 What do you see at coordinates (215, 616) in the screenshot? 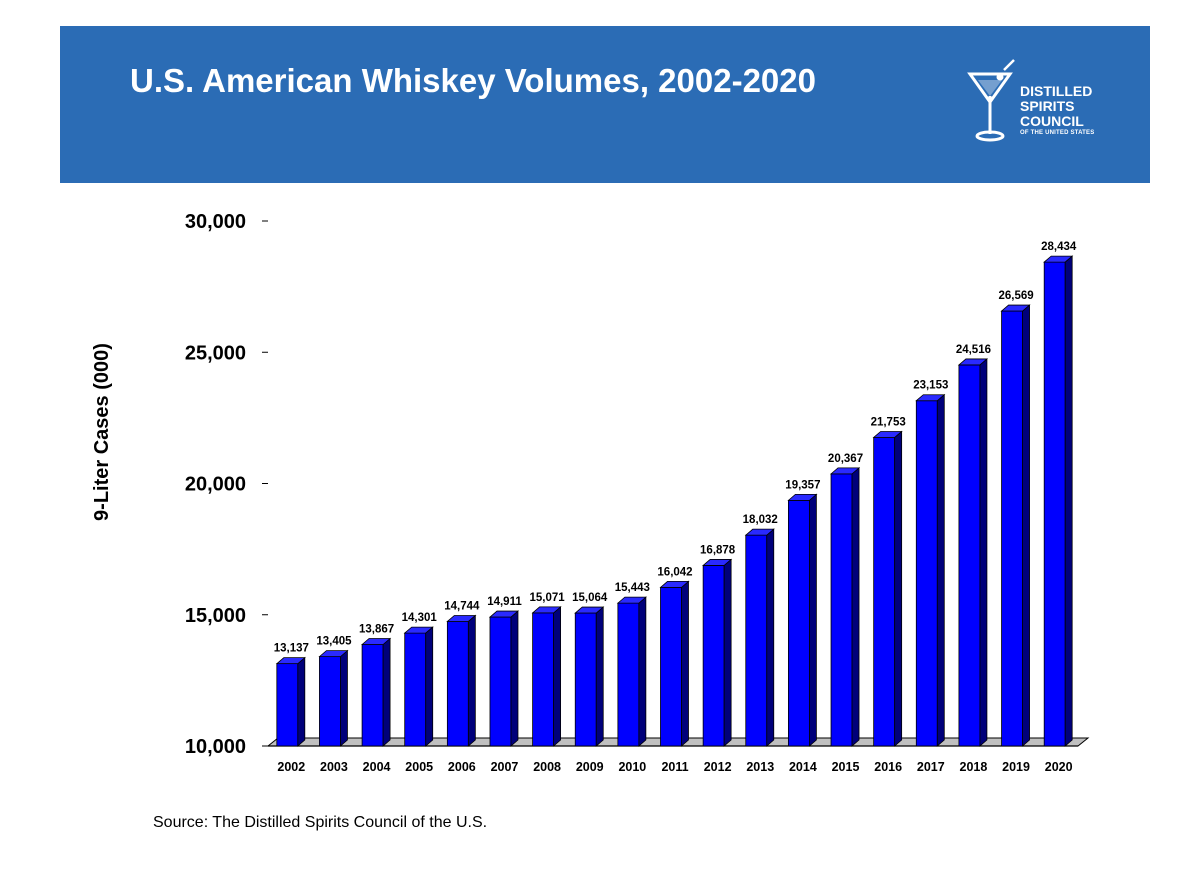
I see `y-tick-label: 15,000` at bounding box center [215, 616].